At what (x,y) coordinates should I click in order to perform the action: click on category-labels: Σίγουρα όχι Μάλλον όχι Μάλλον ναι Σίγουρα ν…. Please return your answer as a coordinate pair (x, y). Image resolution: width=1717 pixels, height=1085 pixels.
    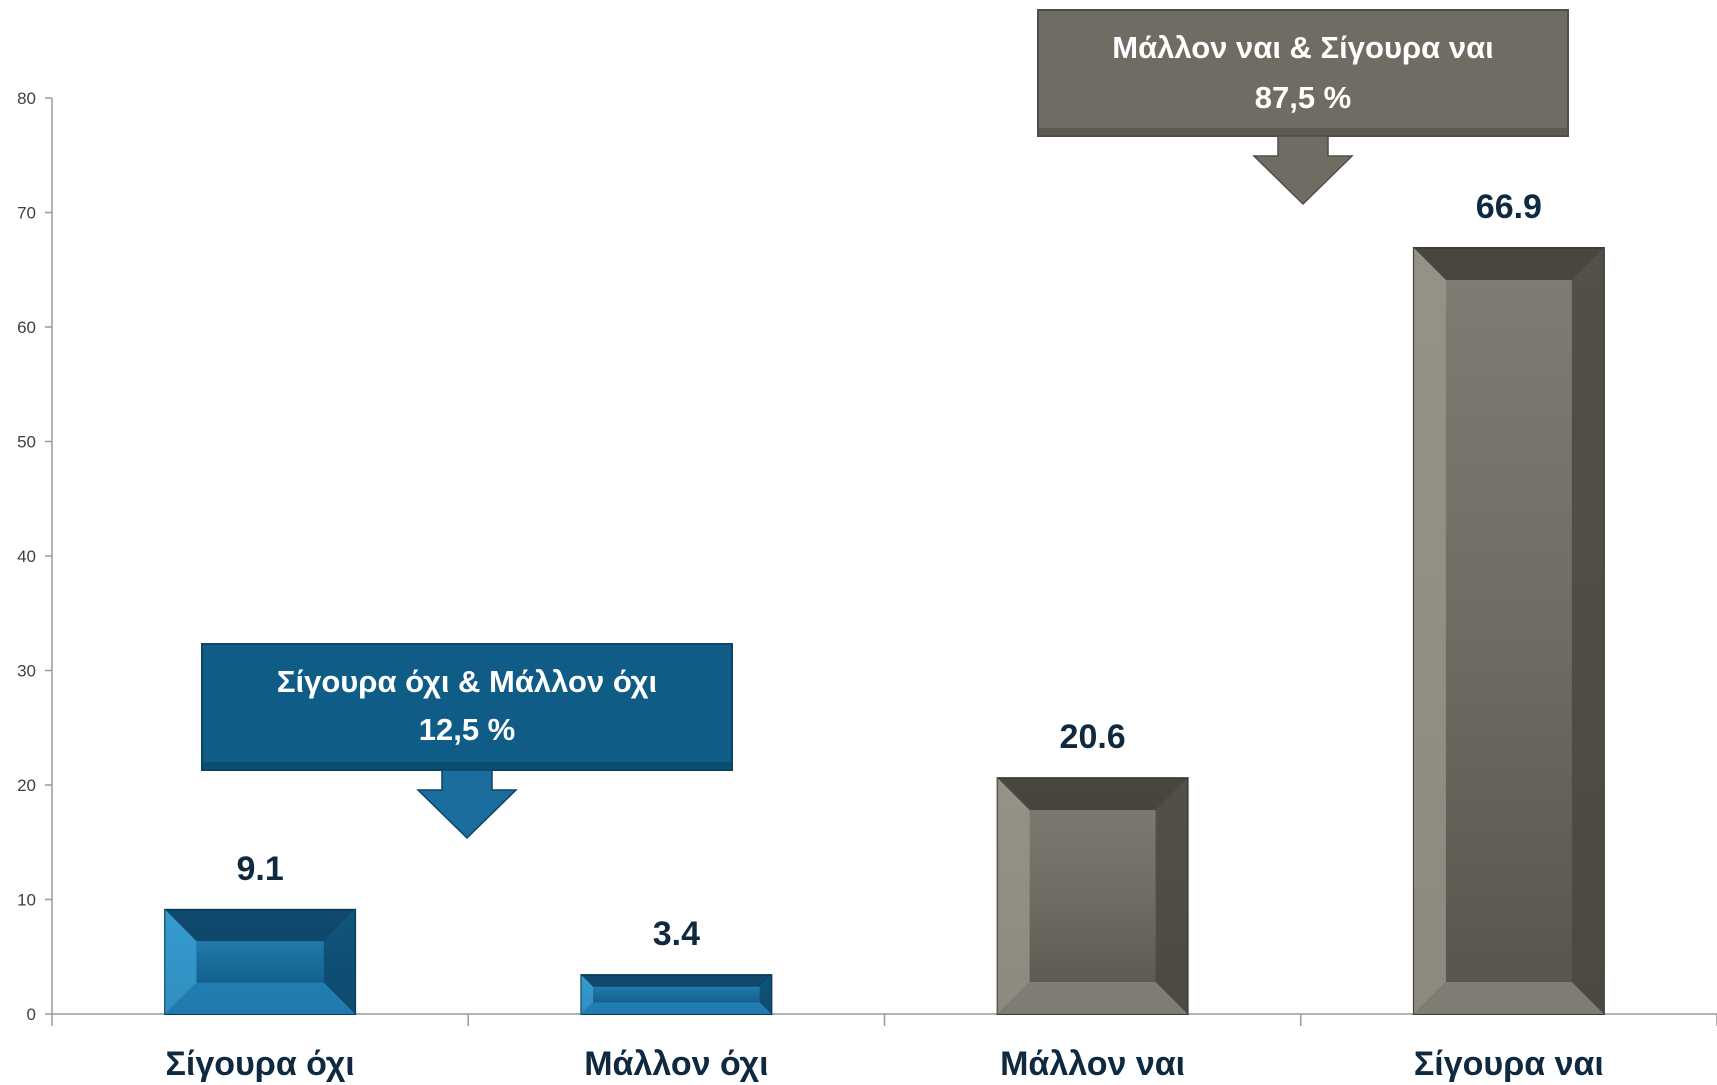
    Looking at the image, I should click on (884, 1064).